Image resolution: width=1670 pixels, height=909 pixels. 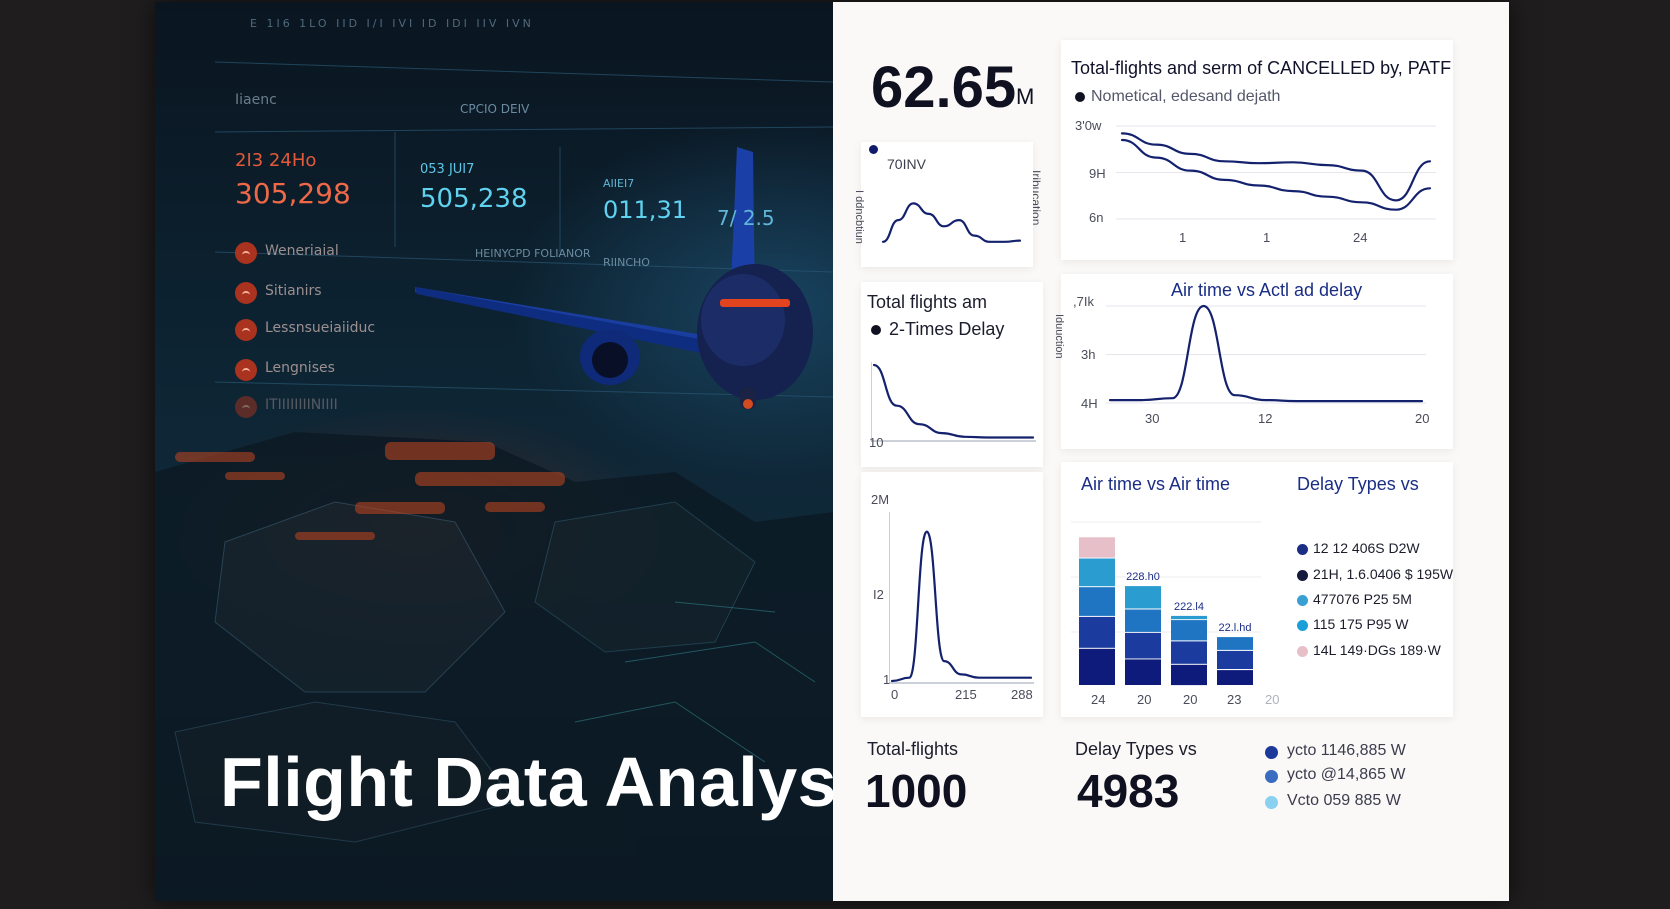 I want to click on x-tick-label: 10, so click(x=876, y=442).